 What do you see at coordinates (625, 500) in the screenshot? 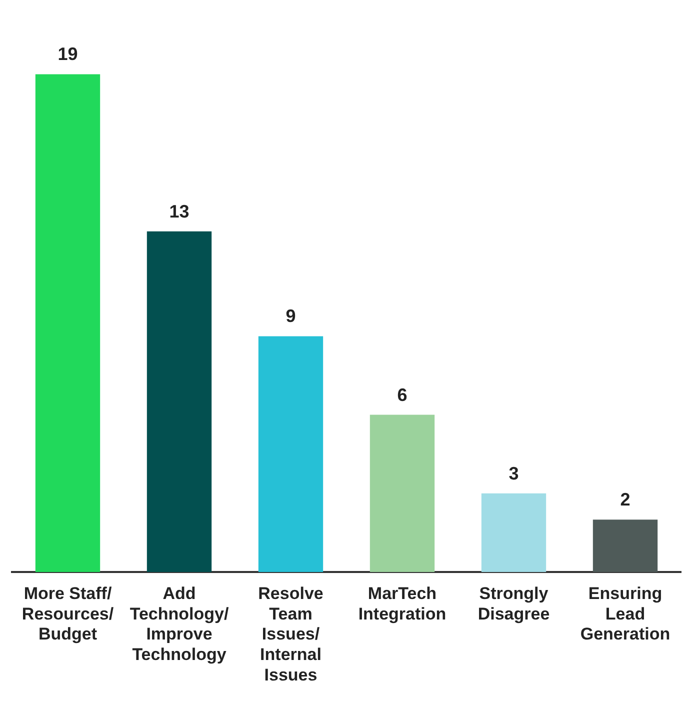
I see `data-label: 2` at bounding box center [625, 500].